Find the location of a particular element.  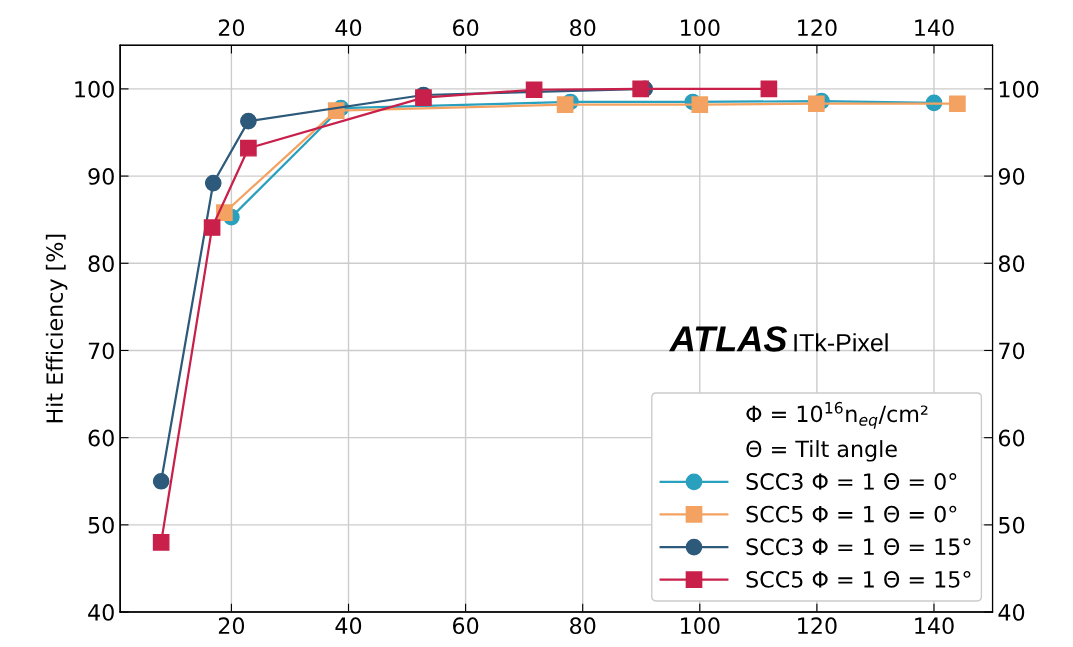

y2-tick-label: 70 is located at coordinates (1012, 351).